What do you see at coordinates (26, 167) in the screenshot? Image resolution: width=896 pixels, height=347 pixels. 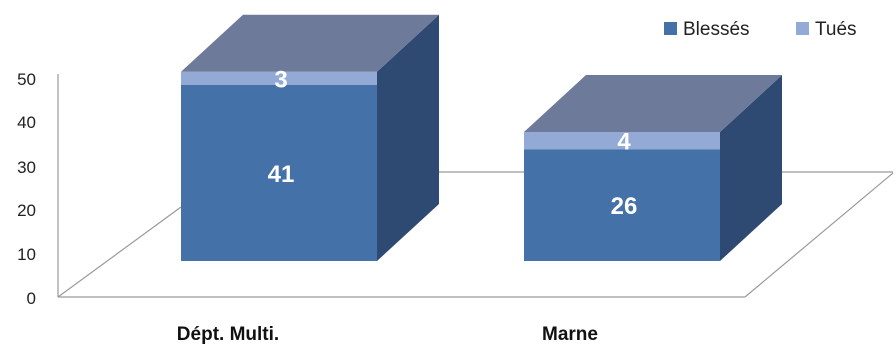 I see `y-tick-label: 30` at bounding box center [26, 167].